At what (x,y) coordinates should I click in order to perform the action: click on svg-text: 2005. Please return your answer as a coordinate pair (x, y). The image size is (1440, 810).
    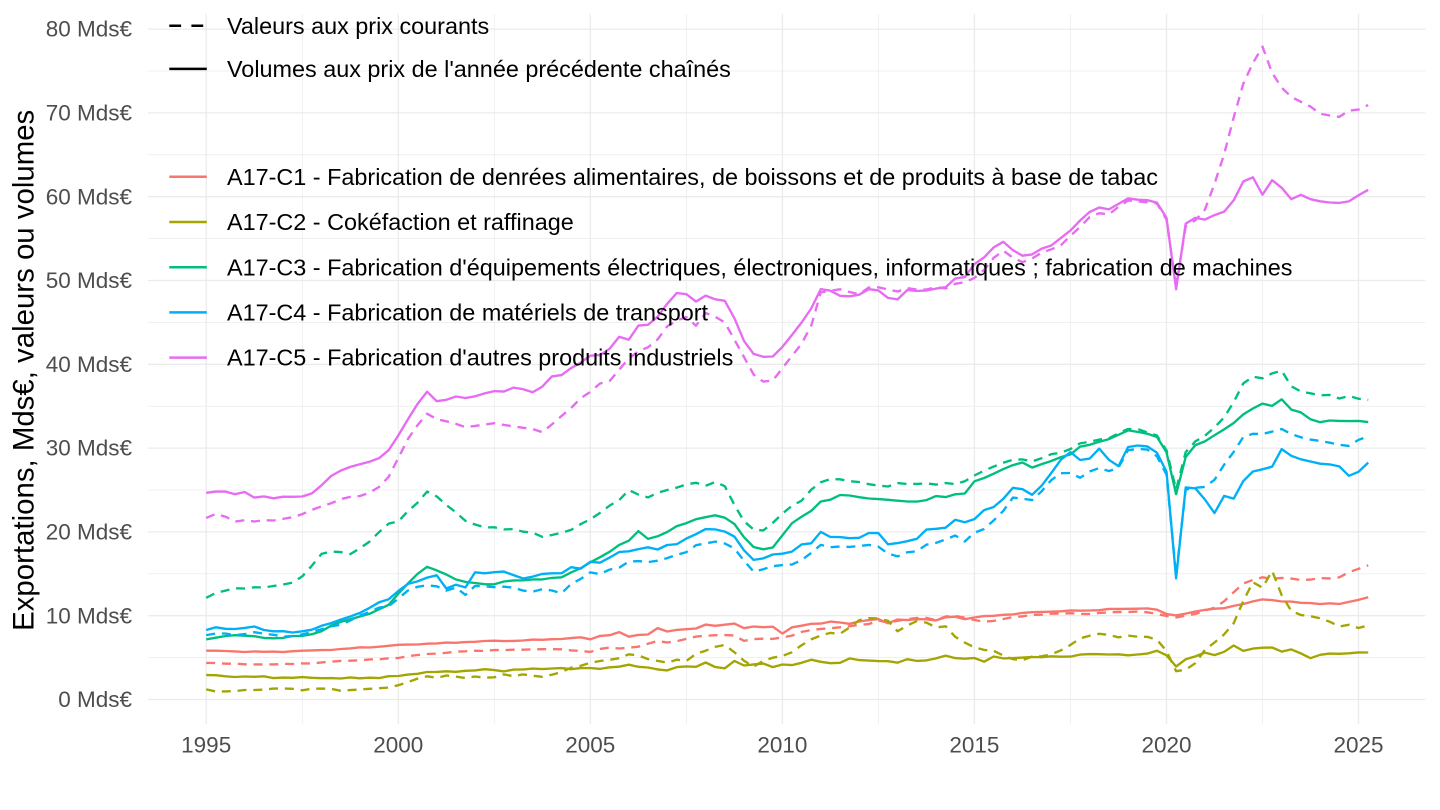
    Looking at the image, I should click on (590, 745).